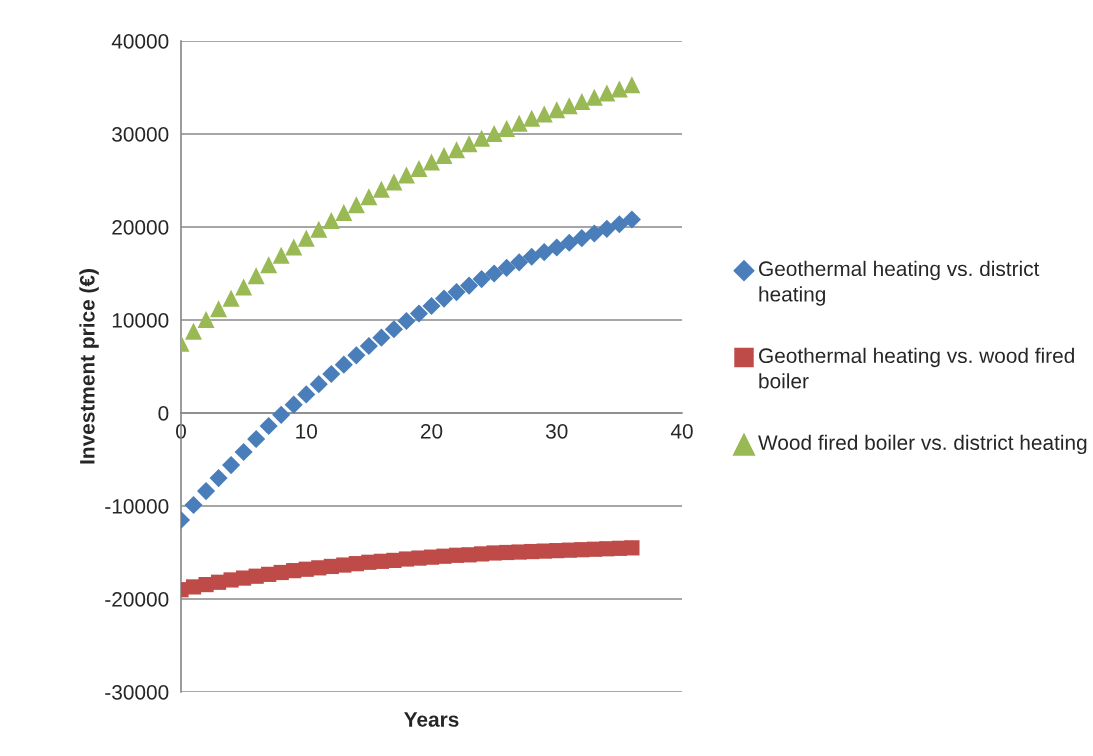  I want to click on legend-label: Geothermal heating vs. wood fired boiler, so click(916, 368).